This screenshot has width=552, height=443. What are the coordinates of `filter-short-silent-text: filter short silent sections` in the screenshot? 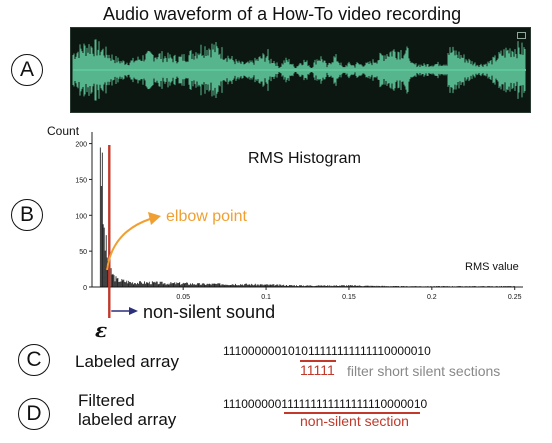 It's located at (424, 371).